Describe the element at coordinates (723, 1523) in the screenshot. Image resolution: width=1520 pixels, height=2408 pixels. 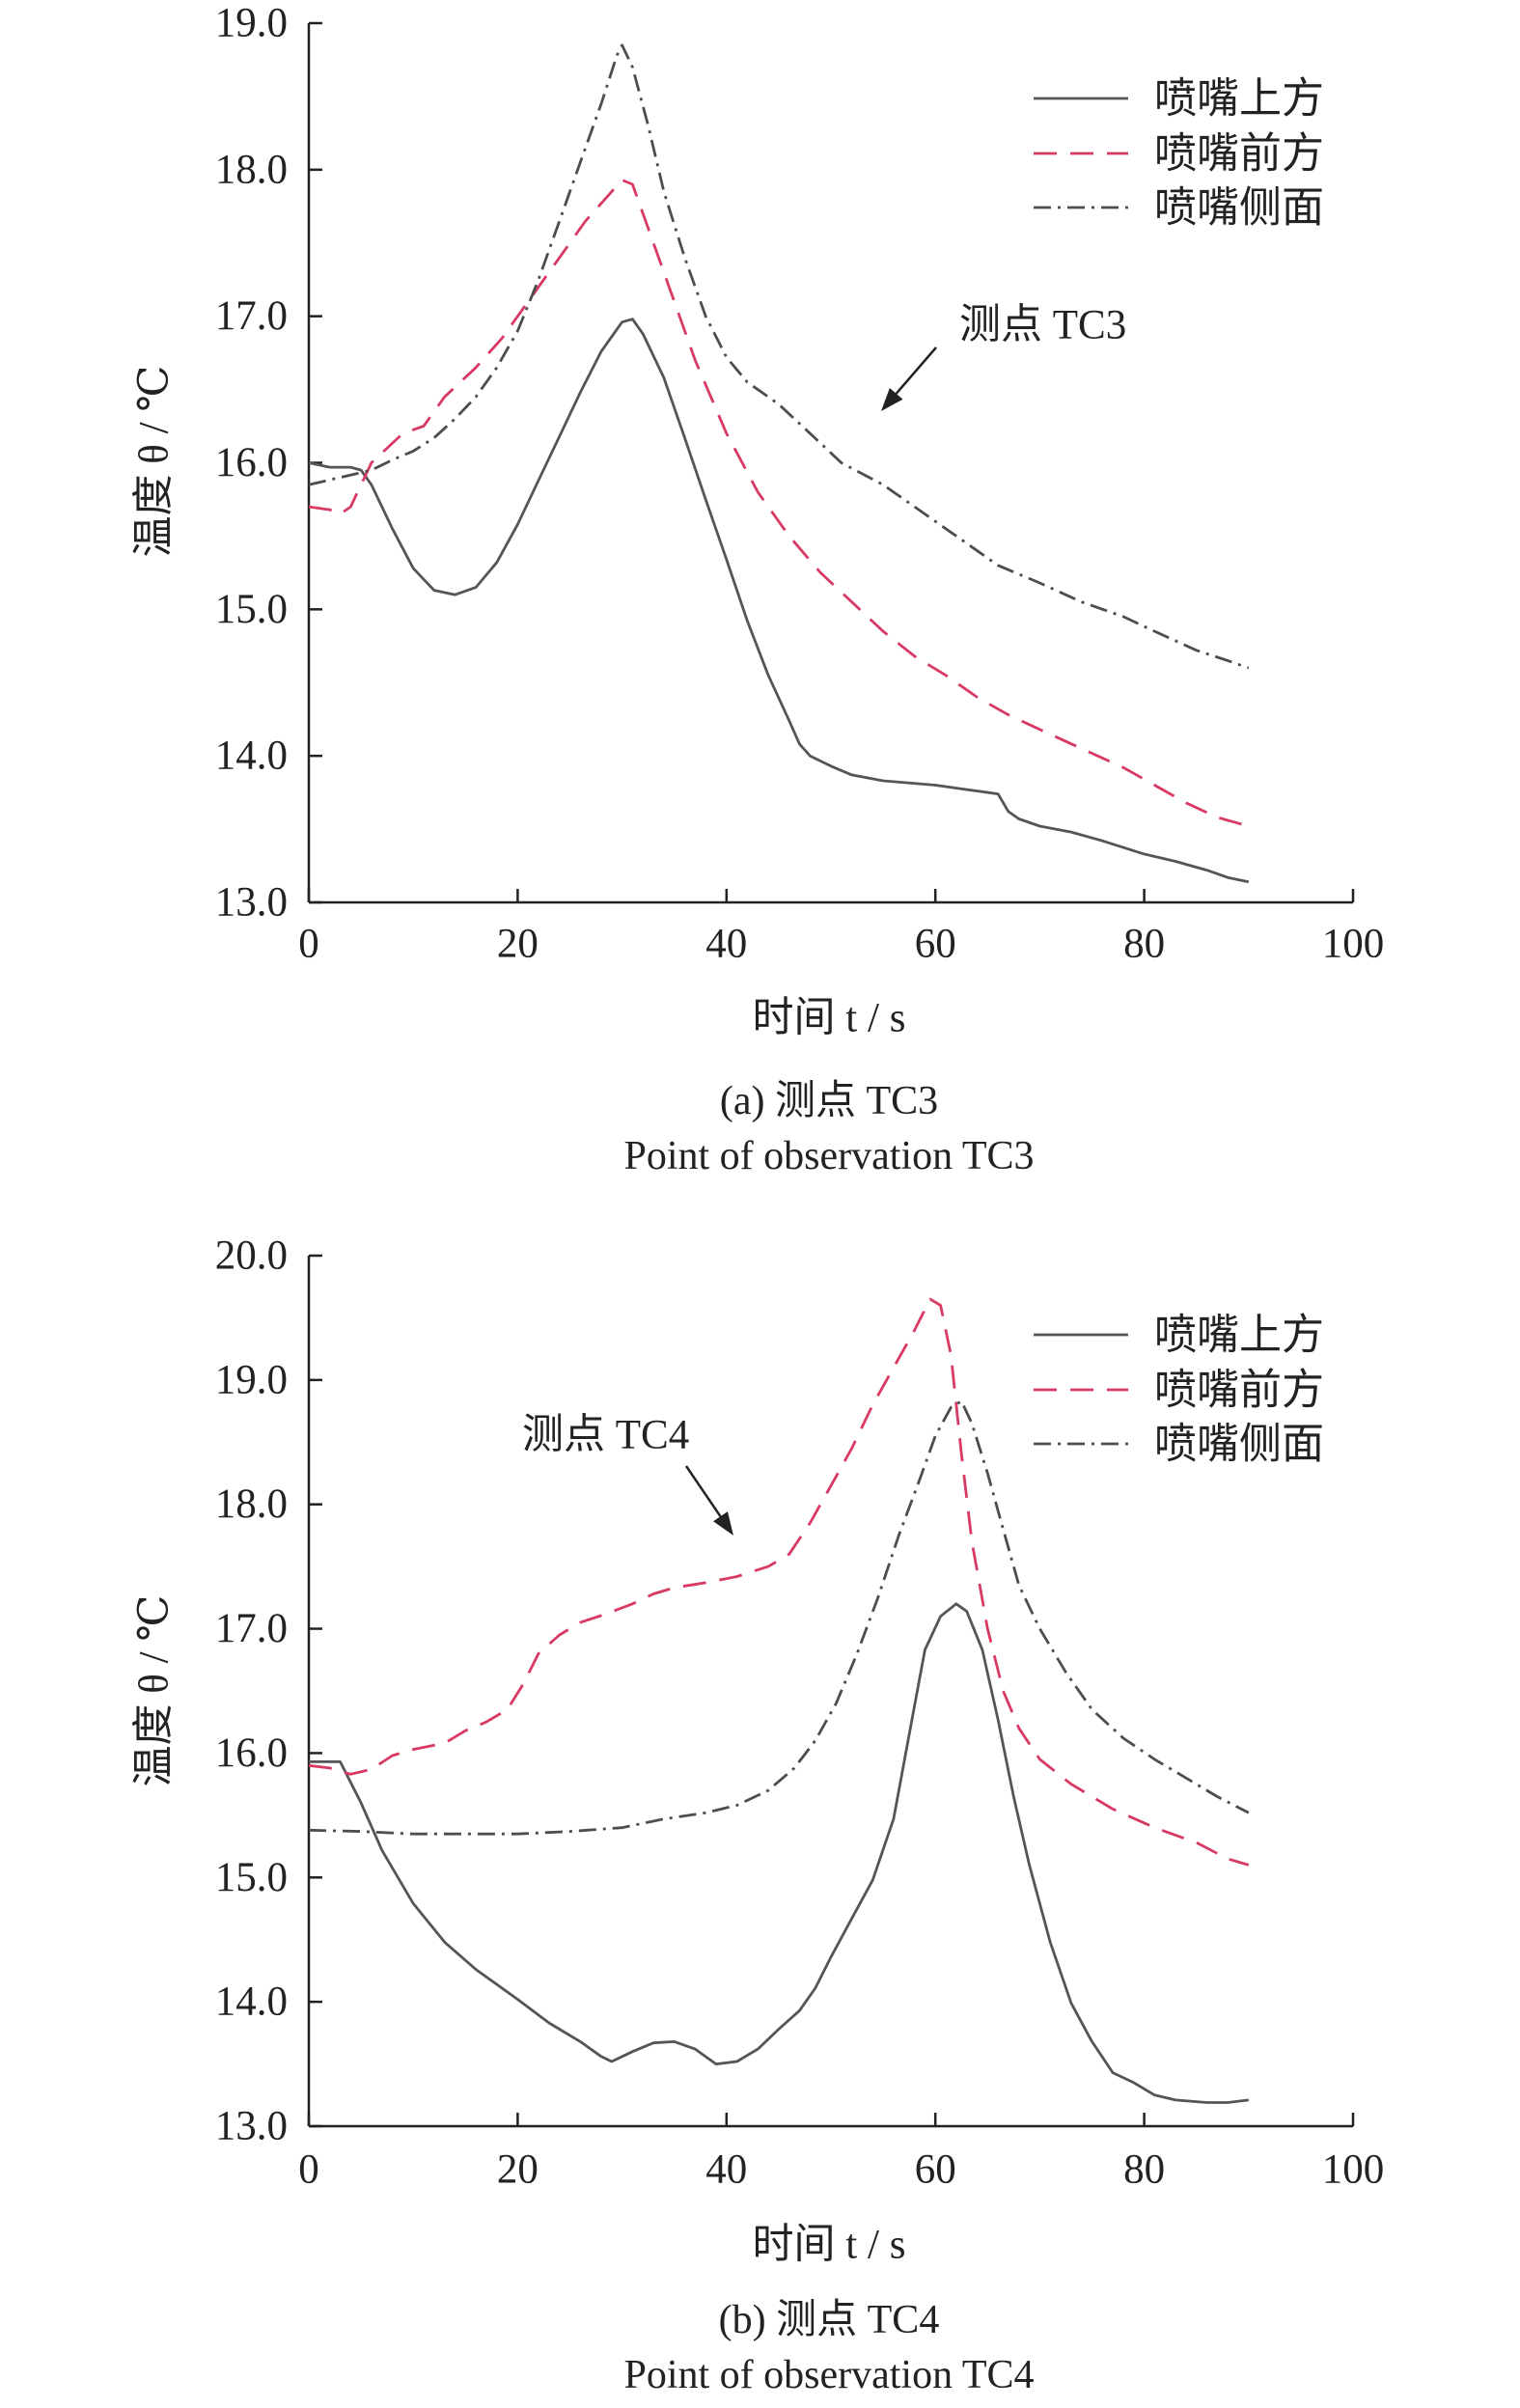
I see `chart-b-annotation-arrowhead` at that location.